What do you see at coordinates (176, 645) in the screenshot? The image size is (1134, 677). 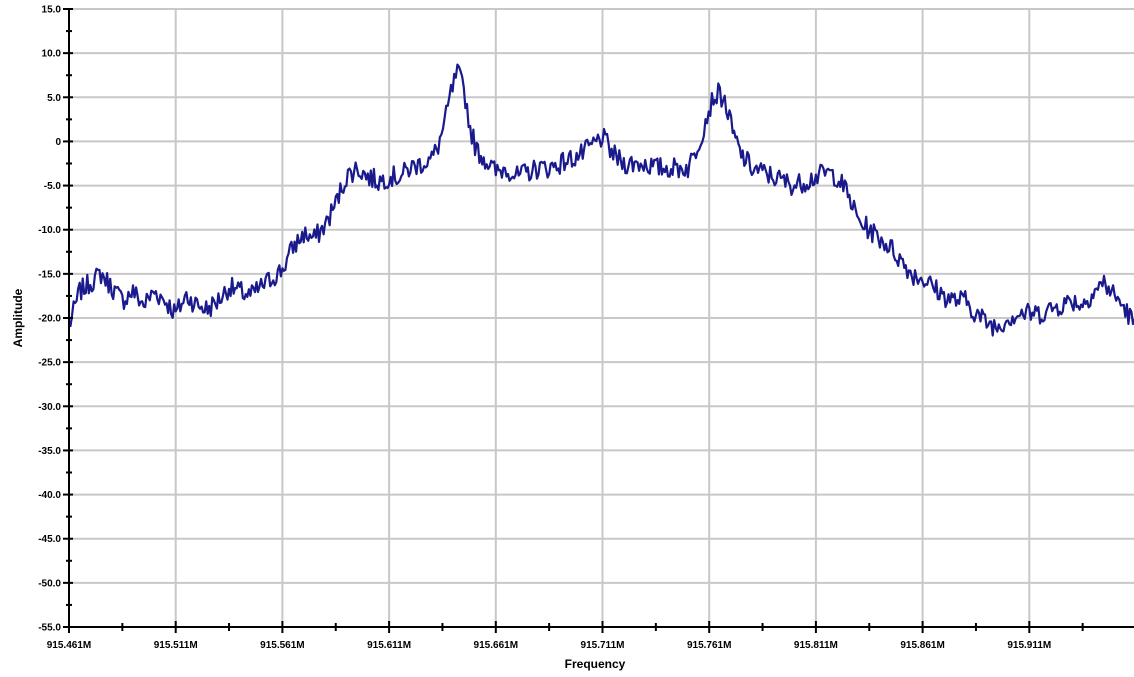 I see `x-tick-label: 915.511M` at bounding box center [176, 645].